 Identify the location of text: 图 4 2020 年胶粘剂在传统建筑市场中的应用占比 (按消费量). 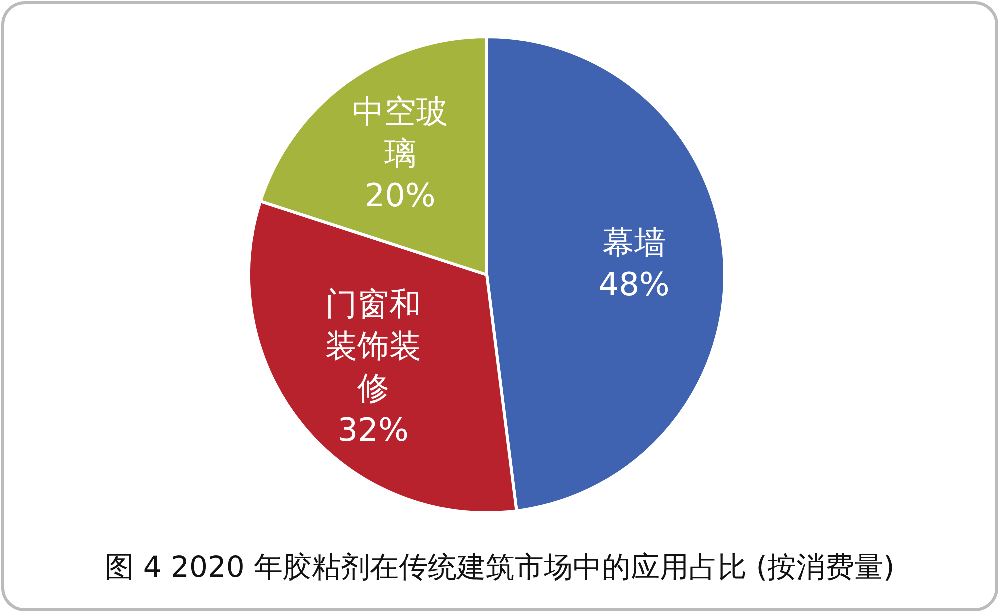
(500, 567).